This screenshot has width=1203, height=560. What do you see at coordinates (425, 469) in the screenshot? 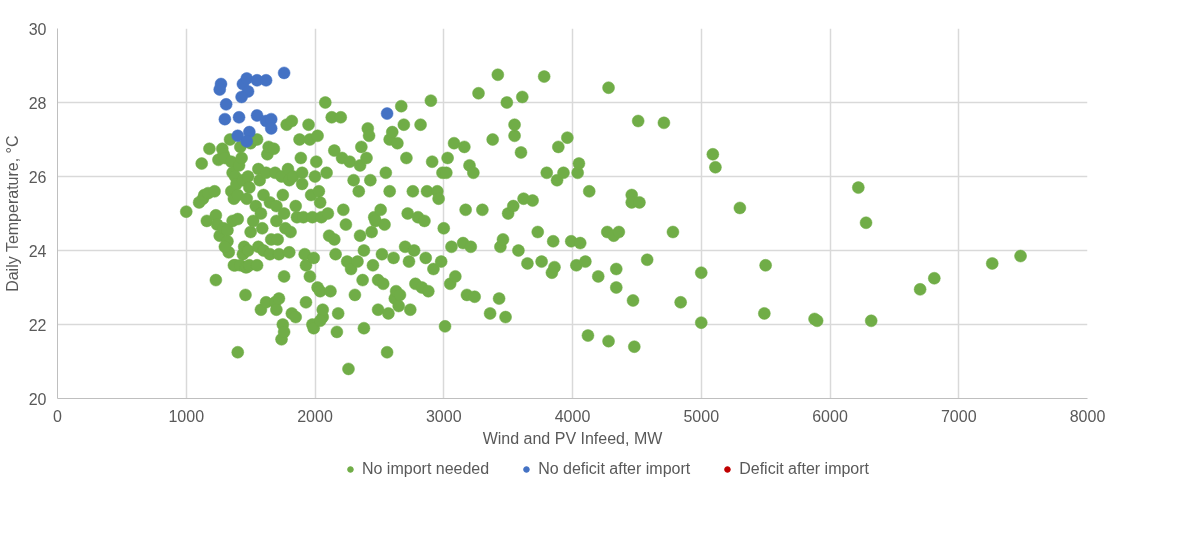
I see `legend-label: No import needed` at bounding box center [425, 469].